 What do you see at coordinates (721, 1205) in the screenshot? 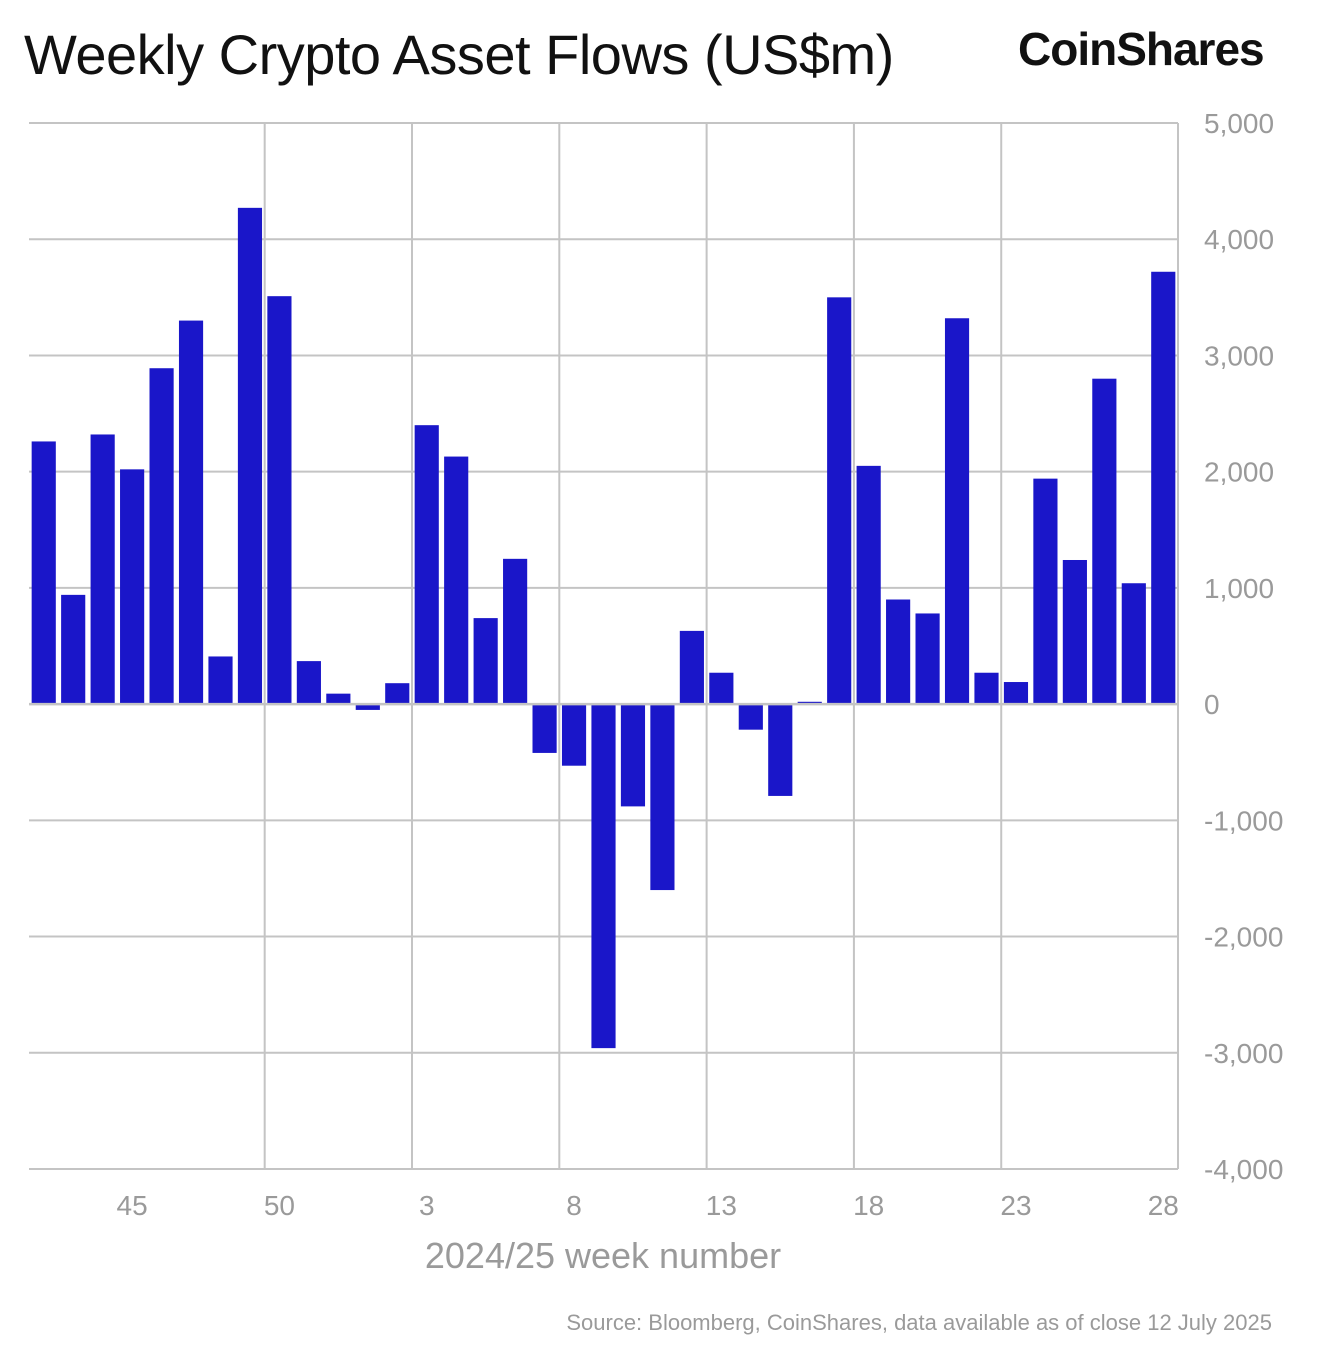
I see `x-tick-label: 13` at bounding box center [721, 1205].